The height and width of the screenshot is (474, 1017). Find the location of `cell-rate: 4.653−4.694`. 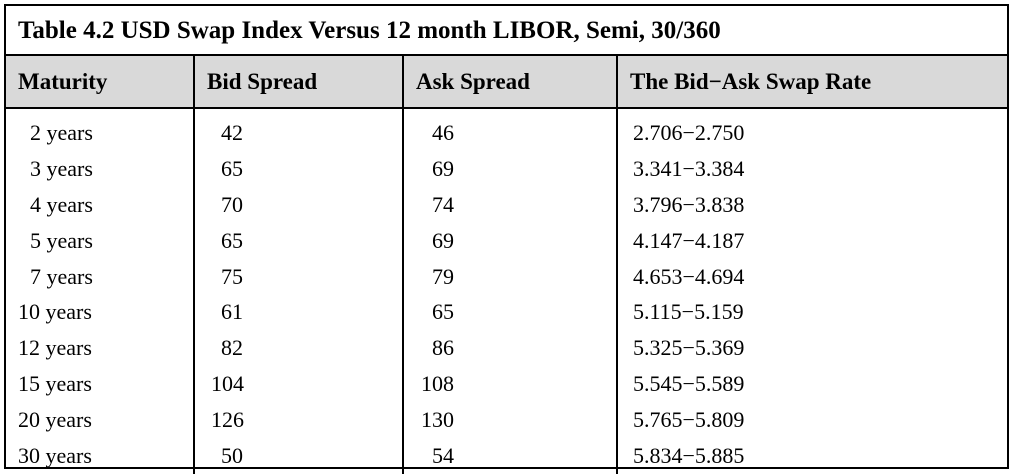

cell-rate: 4.653−4.694 is located at coordinates (811, 276).